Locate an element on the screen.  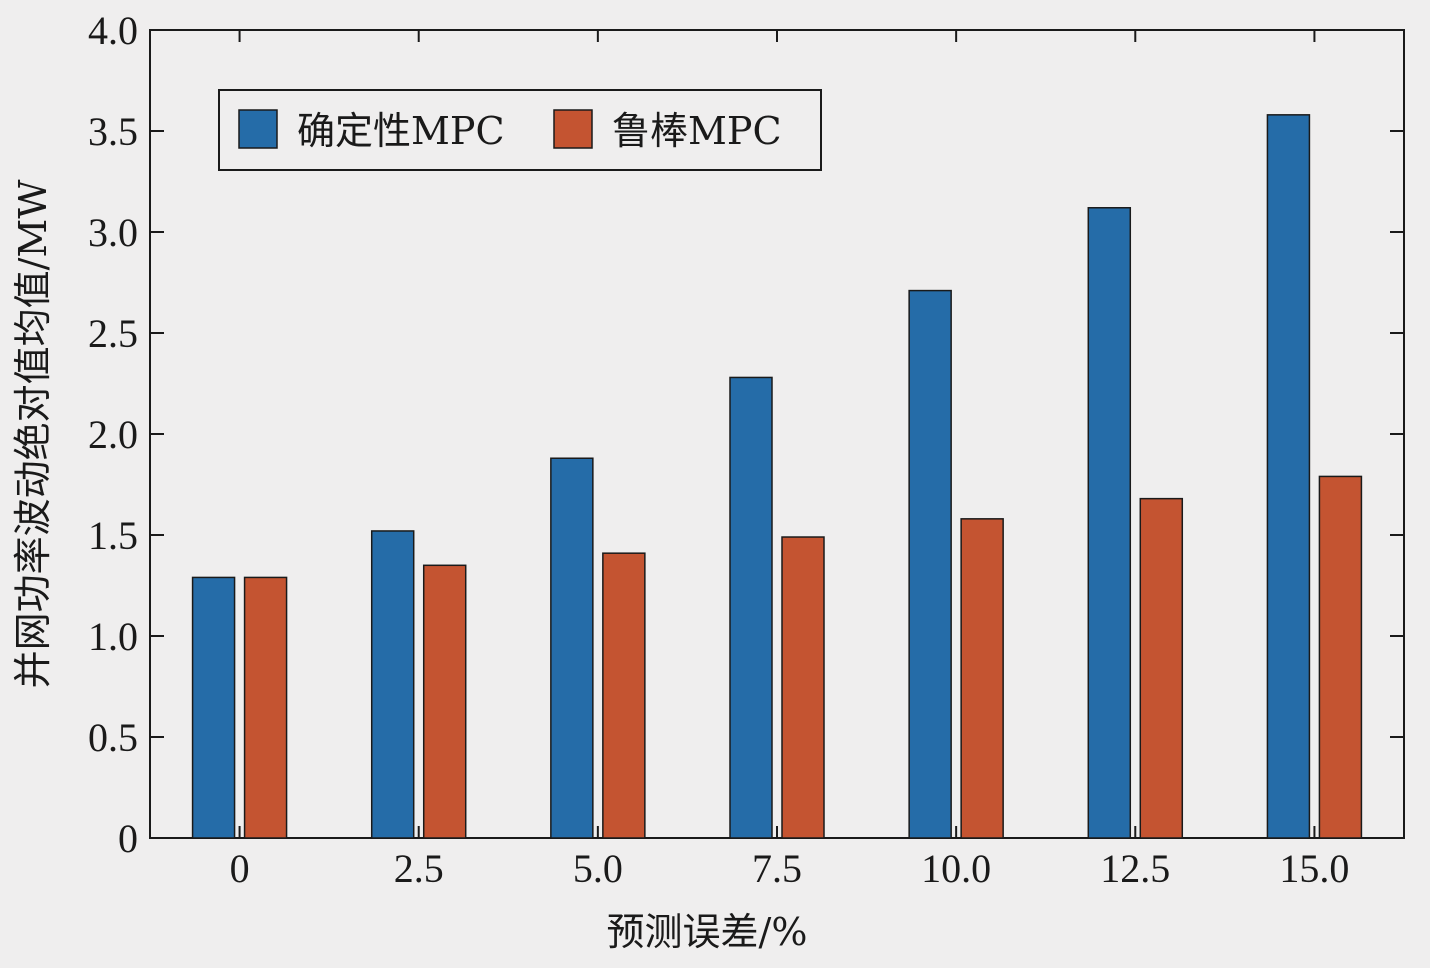
y-tick-label: 3.0 is located at coordinates (113, 232).